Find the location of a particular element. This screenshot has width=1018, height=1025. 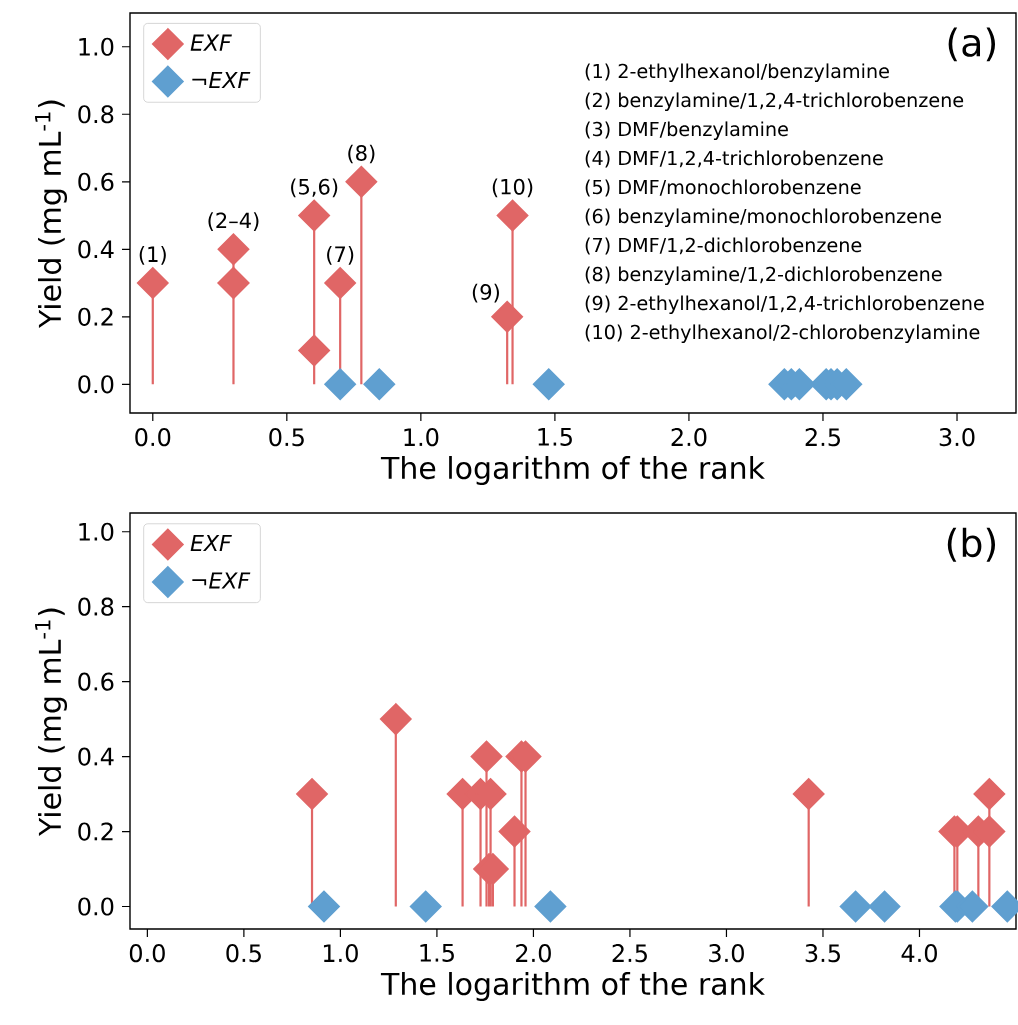

annotation: (4) DMF/1,2,4-trichlorobenzene is located at coordinates (734, 159).